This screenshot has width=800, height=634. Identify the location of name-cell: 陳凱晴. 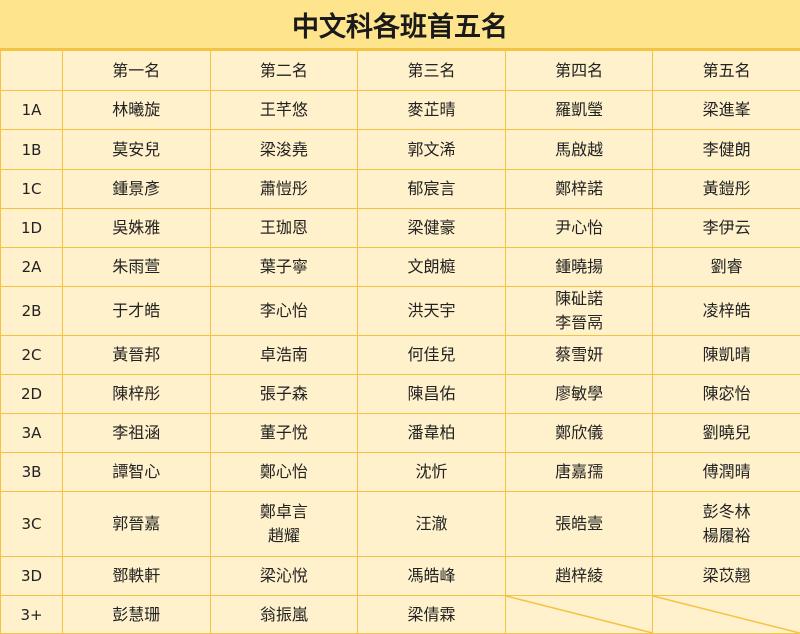
(726, 355).